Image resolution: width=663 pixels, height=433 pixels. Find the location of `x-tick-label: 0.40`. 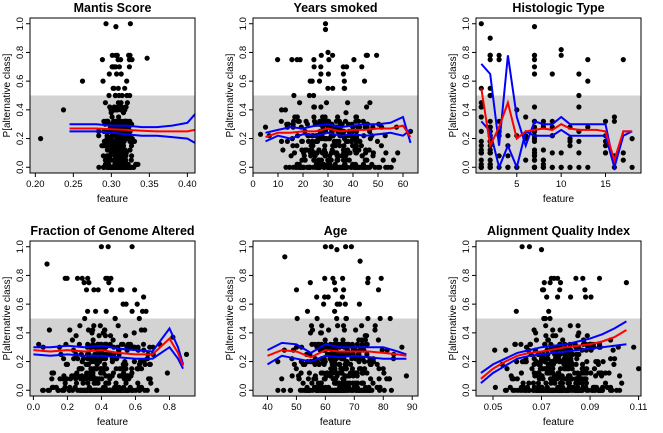

x-tick-label: 0.40 is located at coordinates (187, 184).